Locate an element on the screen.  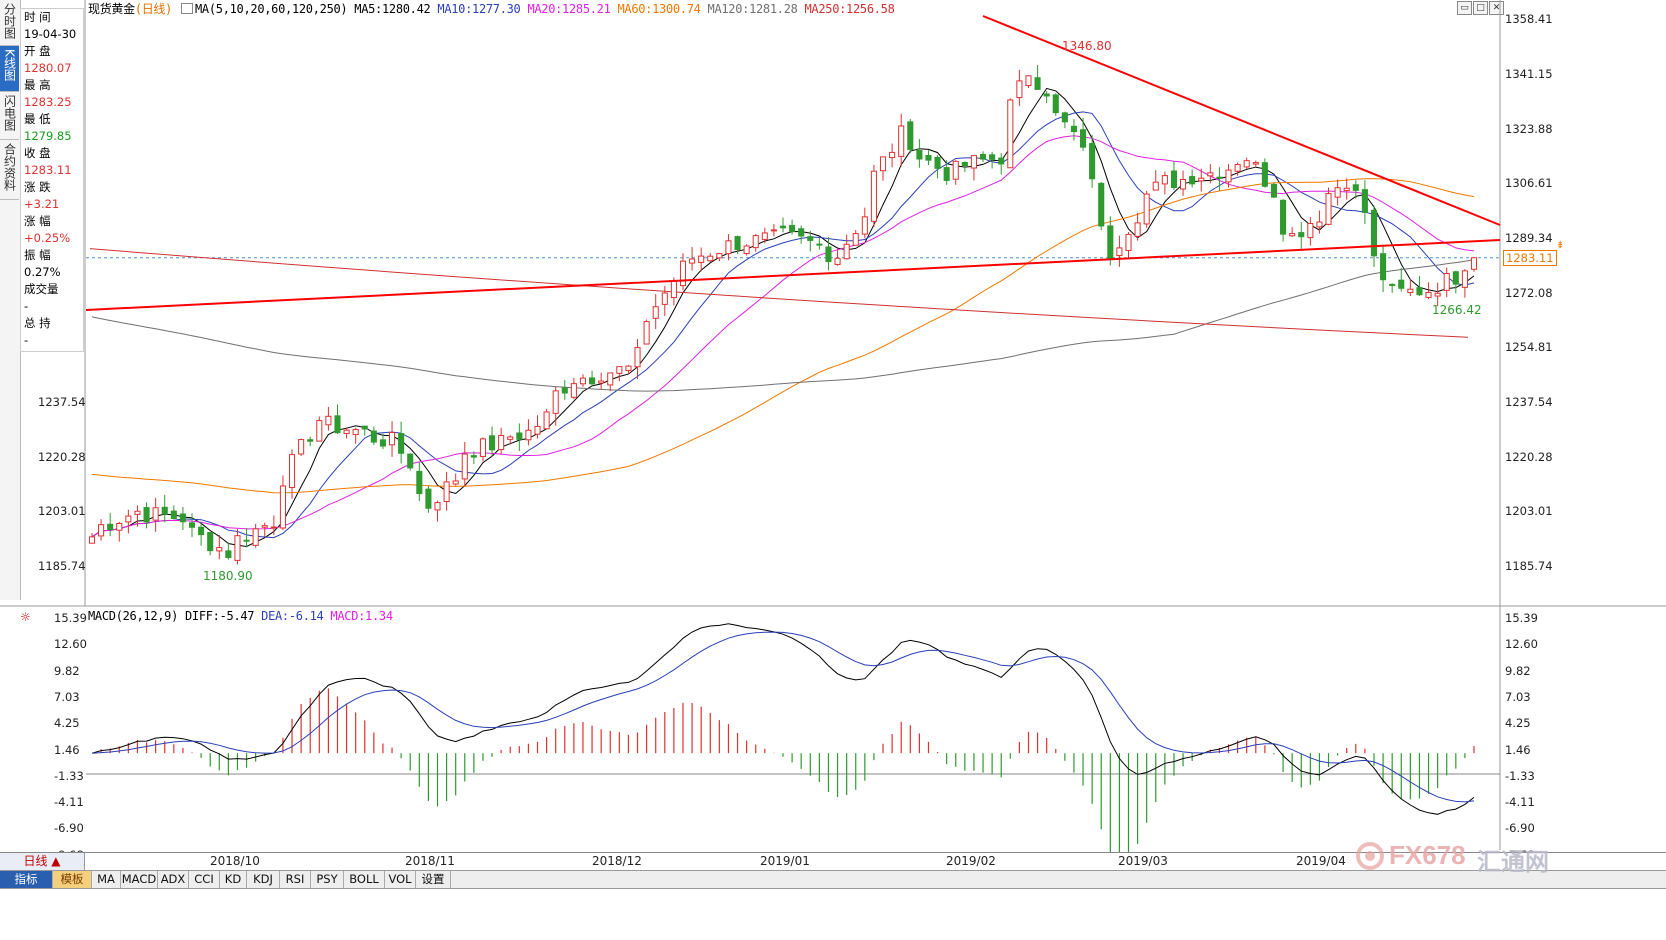
tab-vol: VOL is located at coordinates (400, 879).